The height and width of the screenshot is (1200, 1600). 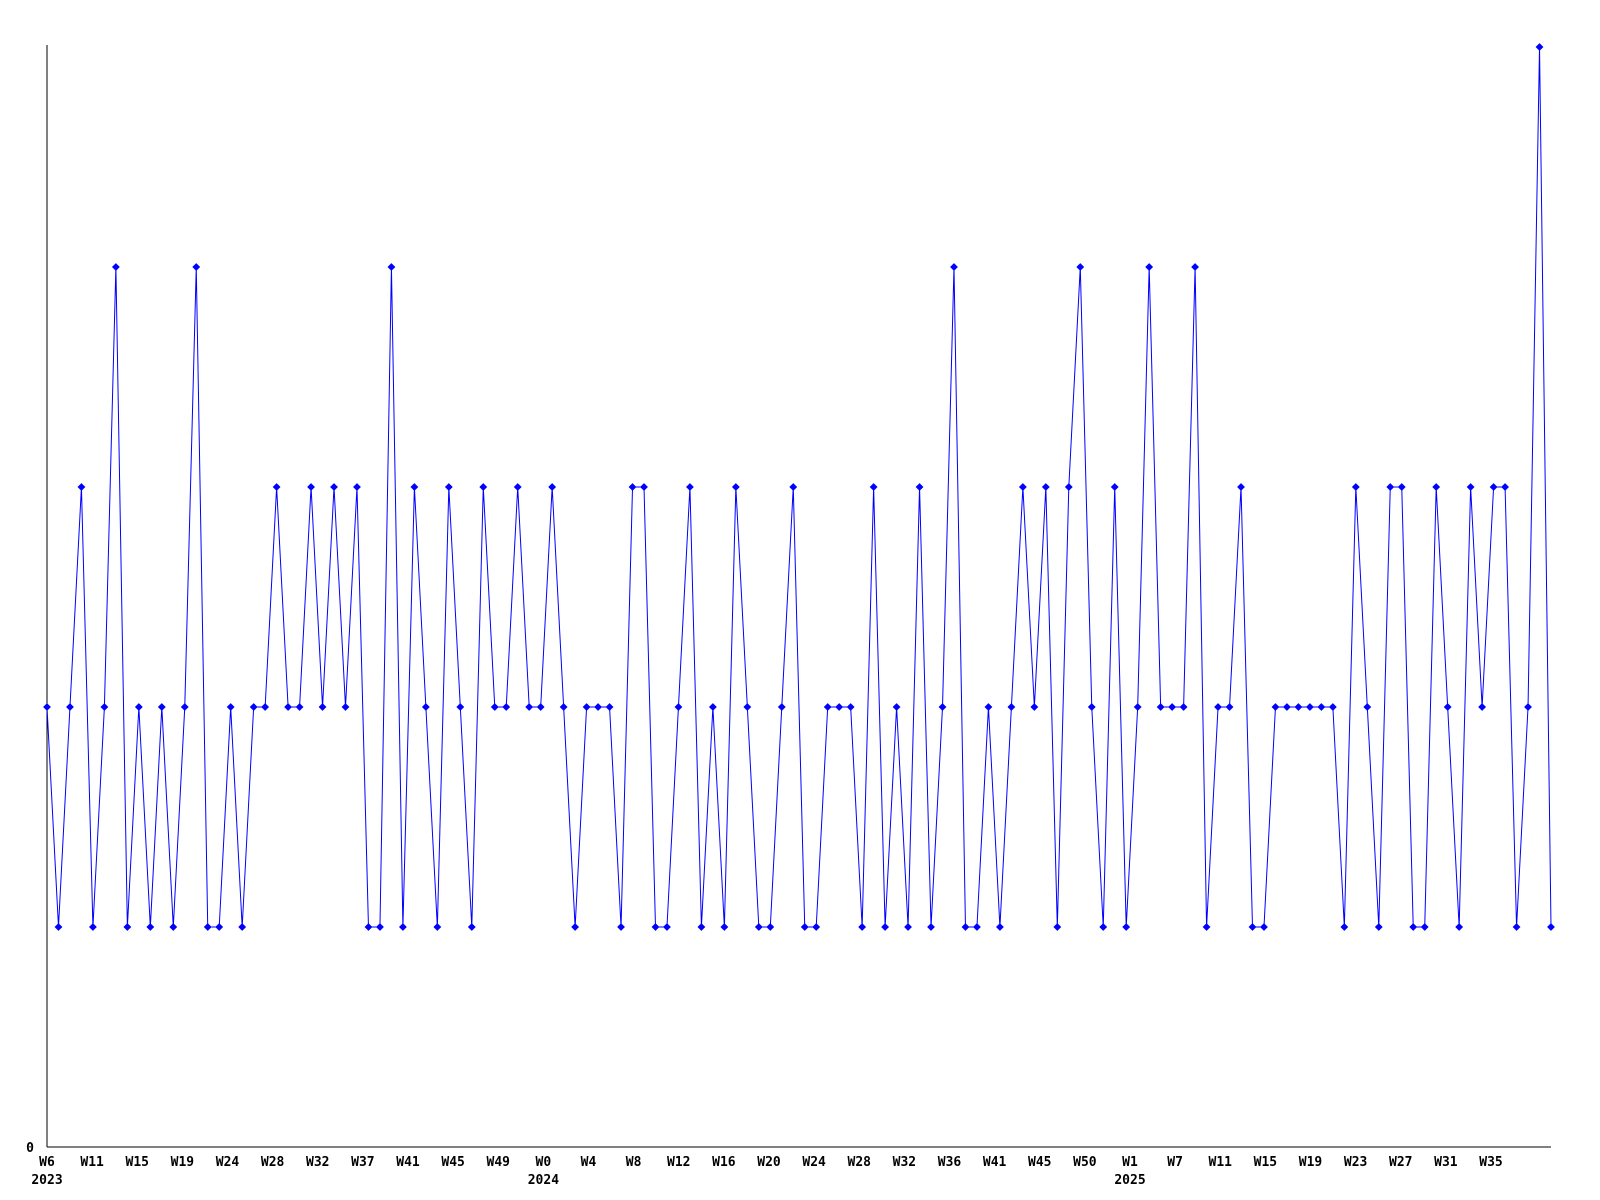 What do you see at coordinates (498, 1162) in the screenshot?
I see `x-tick-label: W49` at bounding box center [498, 1162].